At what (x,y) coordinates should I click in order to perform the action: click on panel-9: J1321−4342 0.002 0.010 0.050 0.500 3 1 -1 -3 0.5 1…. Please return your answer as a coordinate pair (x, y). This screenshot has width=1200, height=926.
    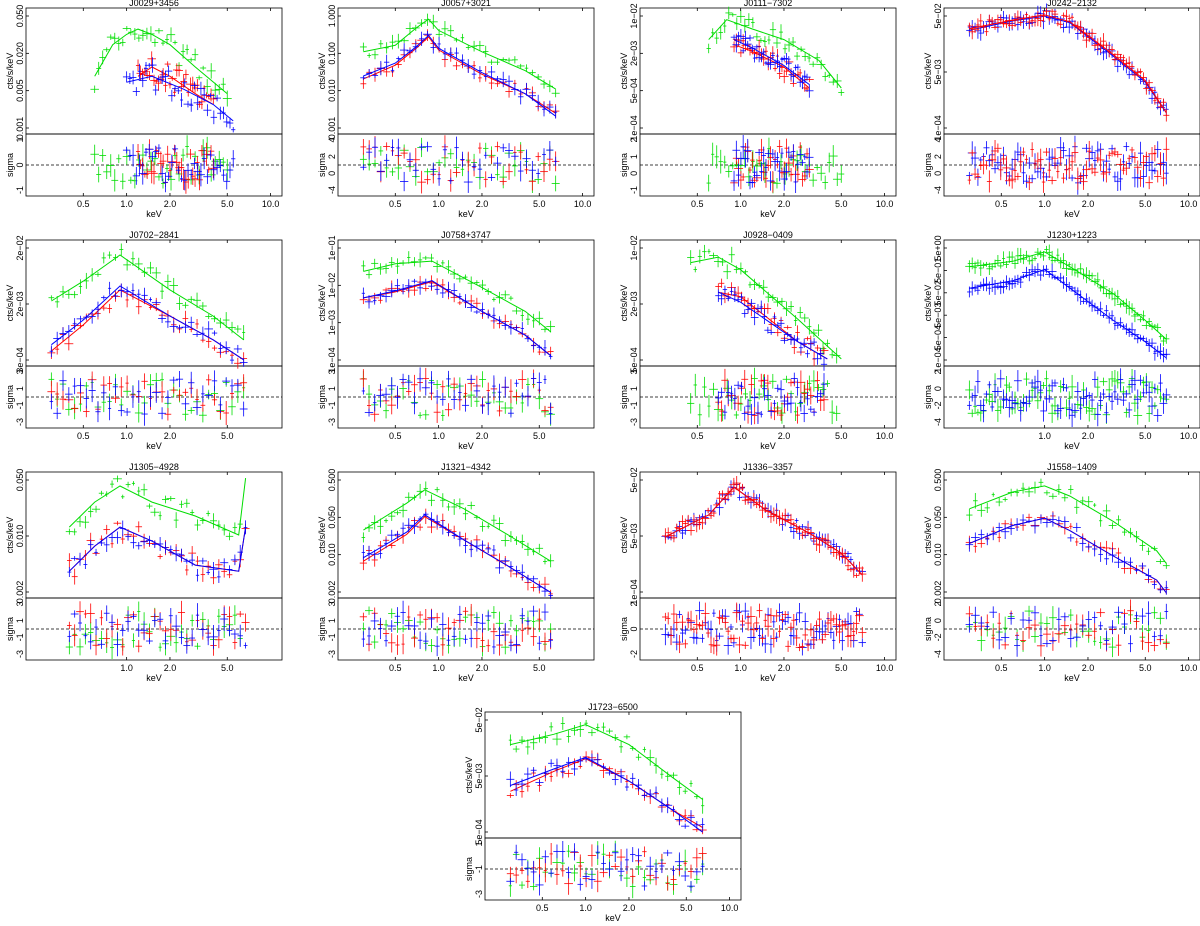
    Looking at the image, I should click on (456, 572).